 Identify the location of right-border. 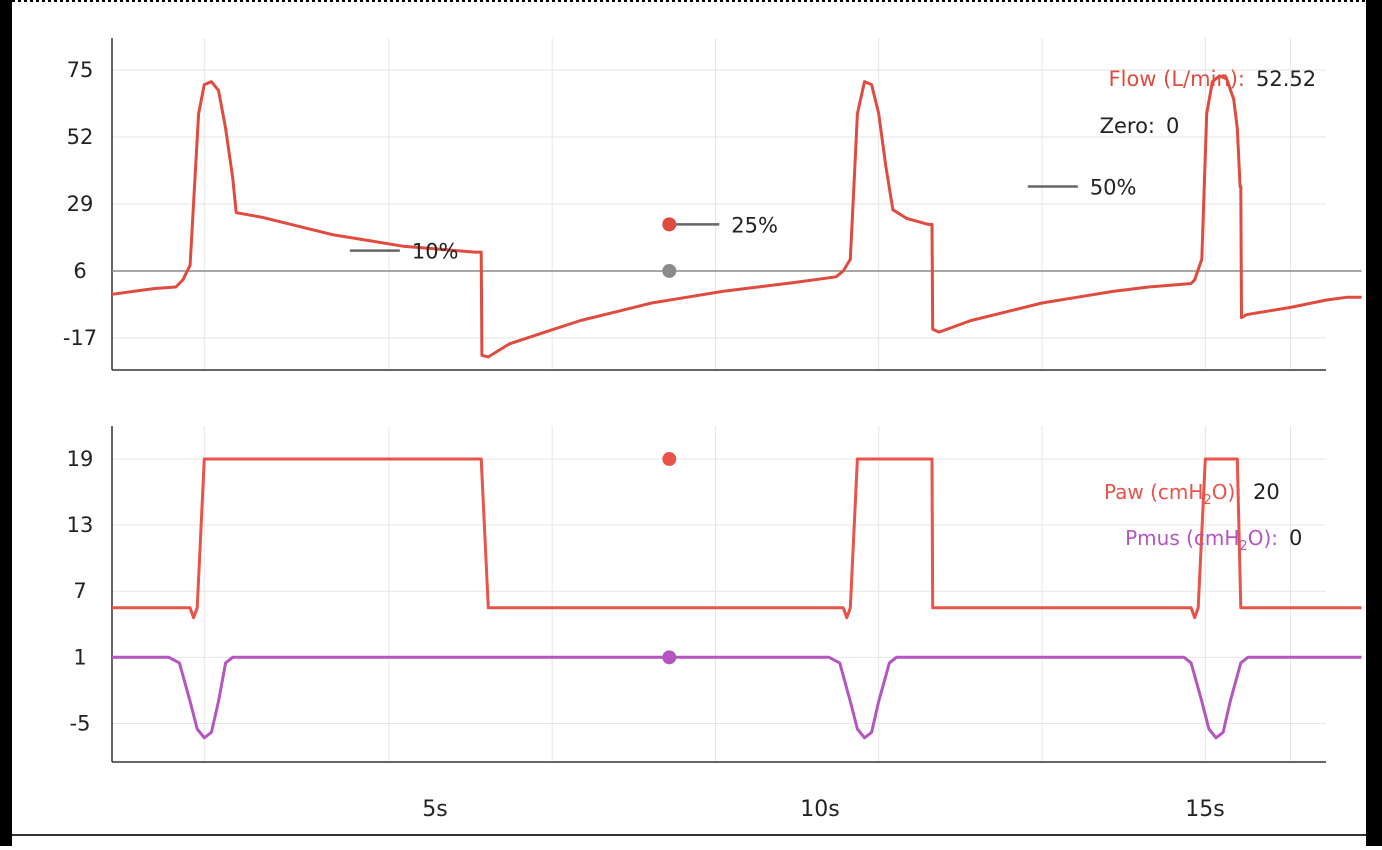
(1374, 423).